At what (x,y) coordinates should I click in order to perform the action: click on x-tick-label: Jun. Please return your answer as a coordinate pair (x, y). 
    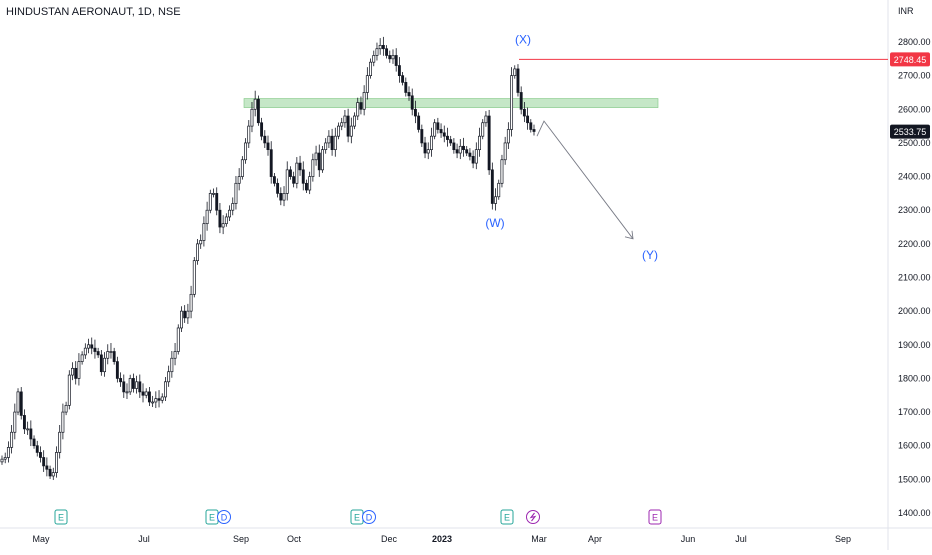
    Looking at the image, I should click on (688, 539).